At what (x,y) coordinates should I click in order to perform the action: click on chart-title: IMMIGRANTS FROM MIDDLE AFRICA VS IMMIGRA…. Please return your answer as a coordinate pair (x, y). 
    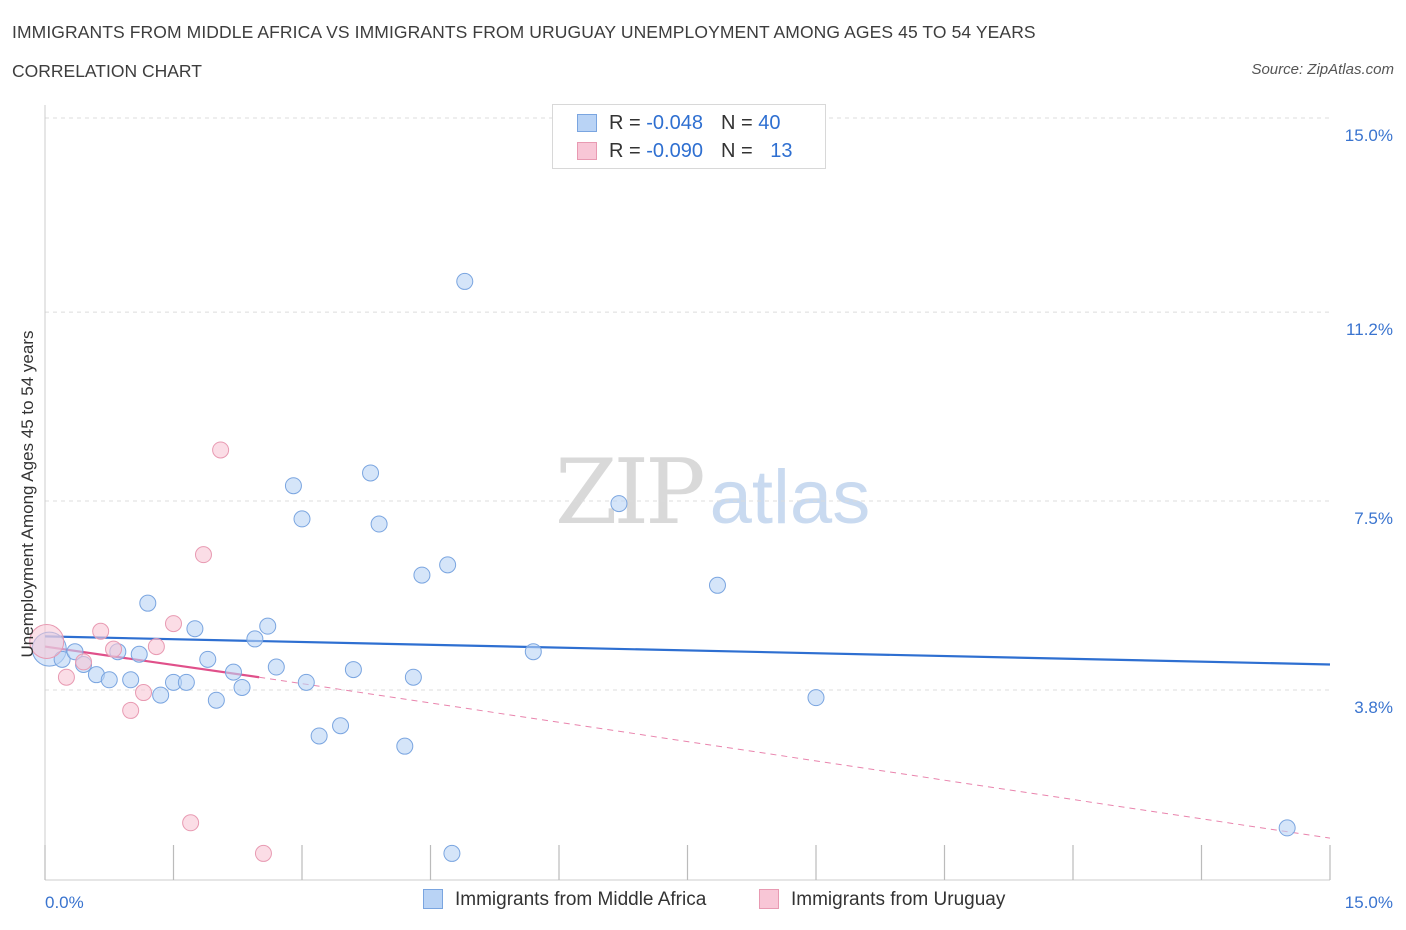
    Looking at the image, I should click on (524, 32).